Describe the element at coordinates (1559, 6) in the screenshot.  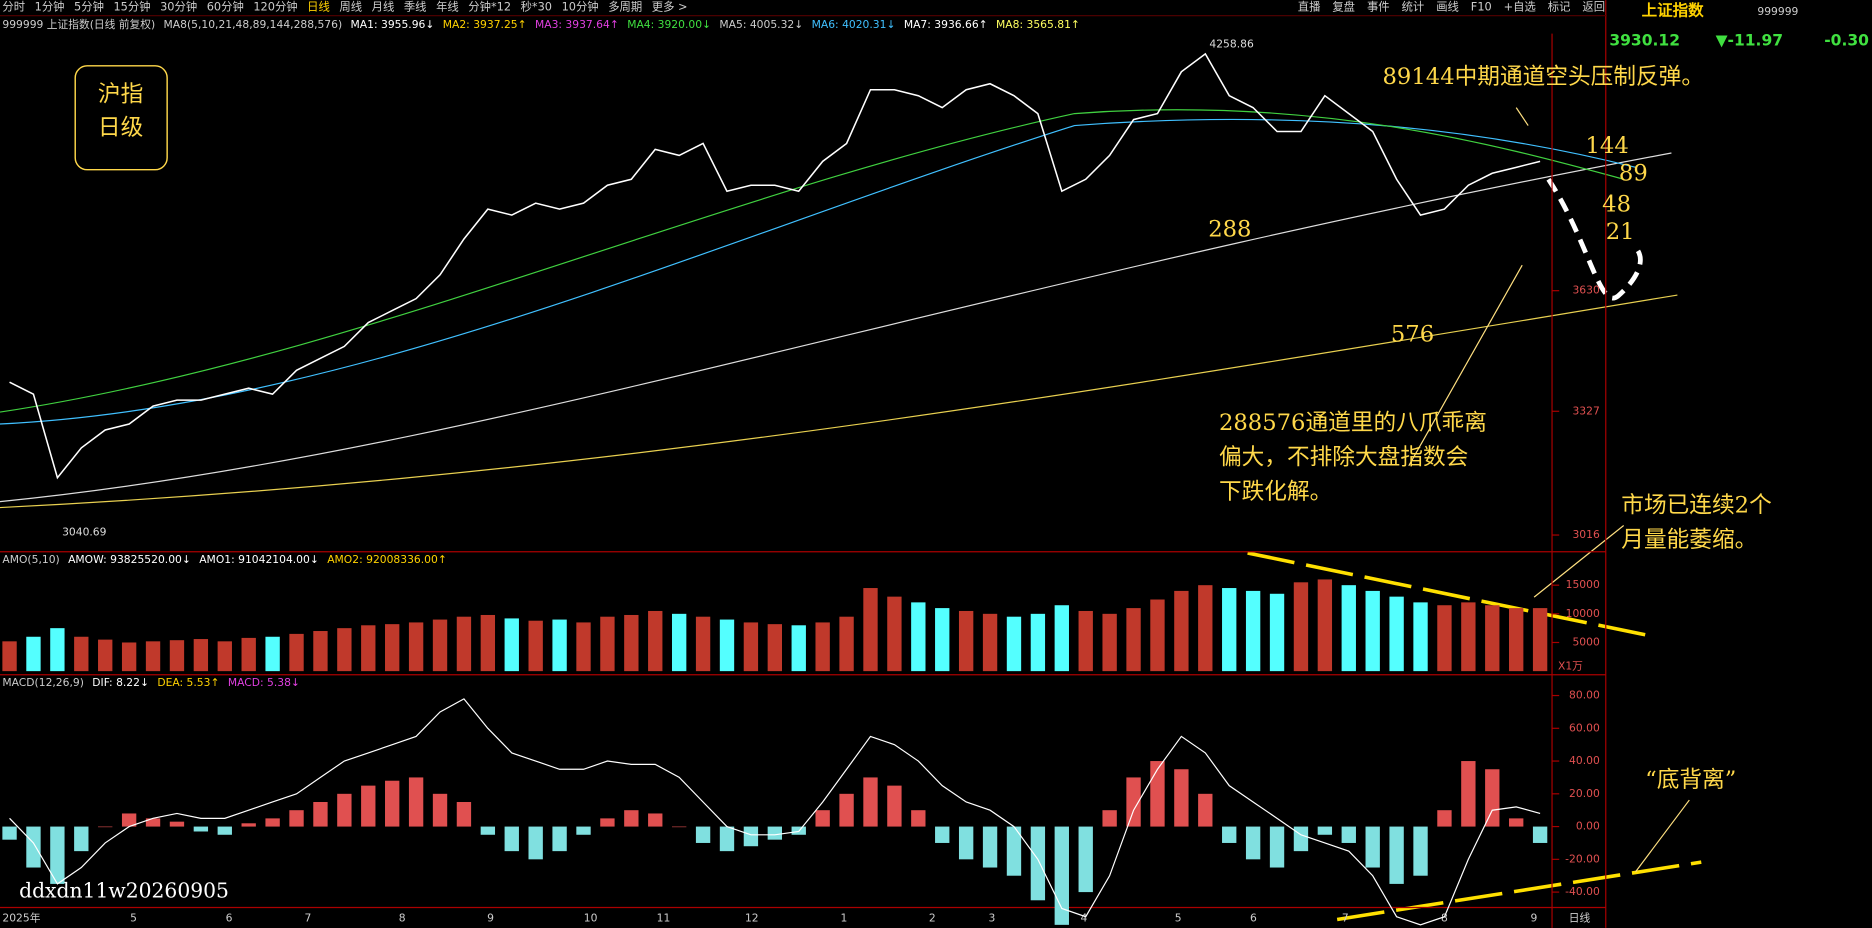
I see `tool-button: 标记` at that location.